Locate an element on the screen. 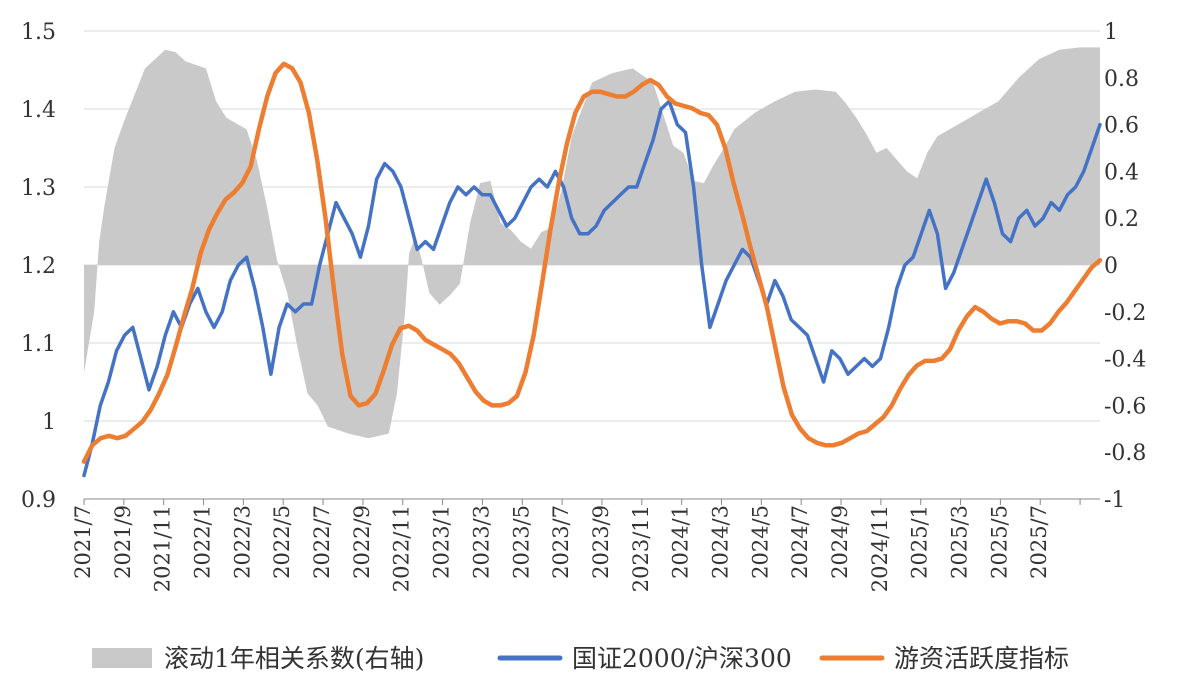  x-tick-label: 2023/11 is located at coordinates (641, 548).